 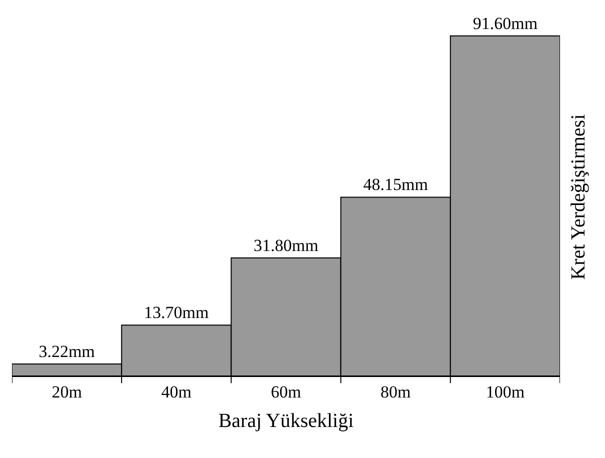 I want to click on x-tick-label: 60m, so click(x=286, y=392).